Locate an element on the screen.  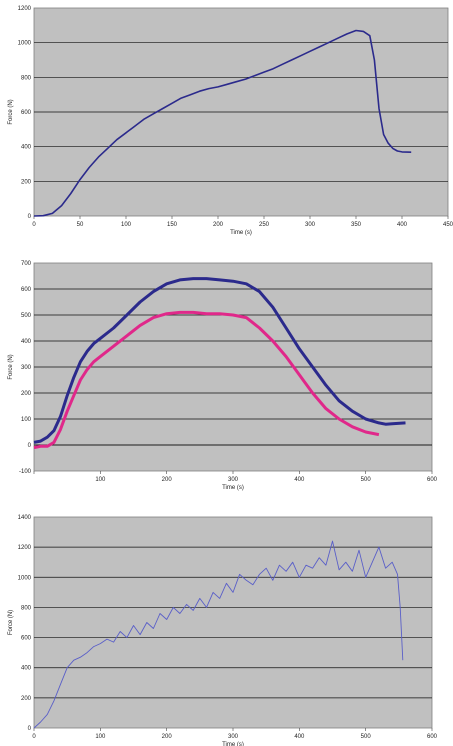
y-tick-label: -100 is located at coordinates (25, 472).